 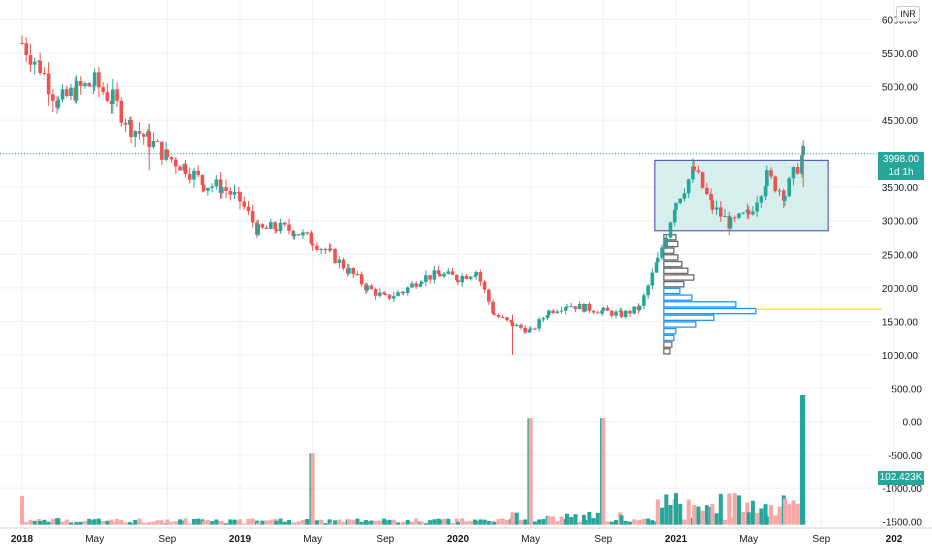 I want to click on price-axis-tick: 1500.00, so click(x=900, y=322).